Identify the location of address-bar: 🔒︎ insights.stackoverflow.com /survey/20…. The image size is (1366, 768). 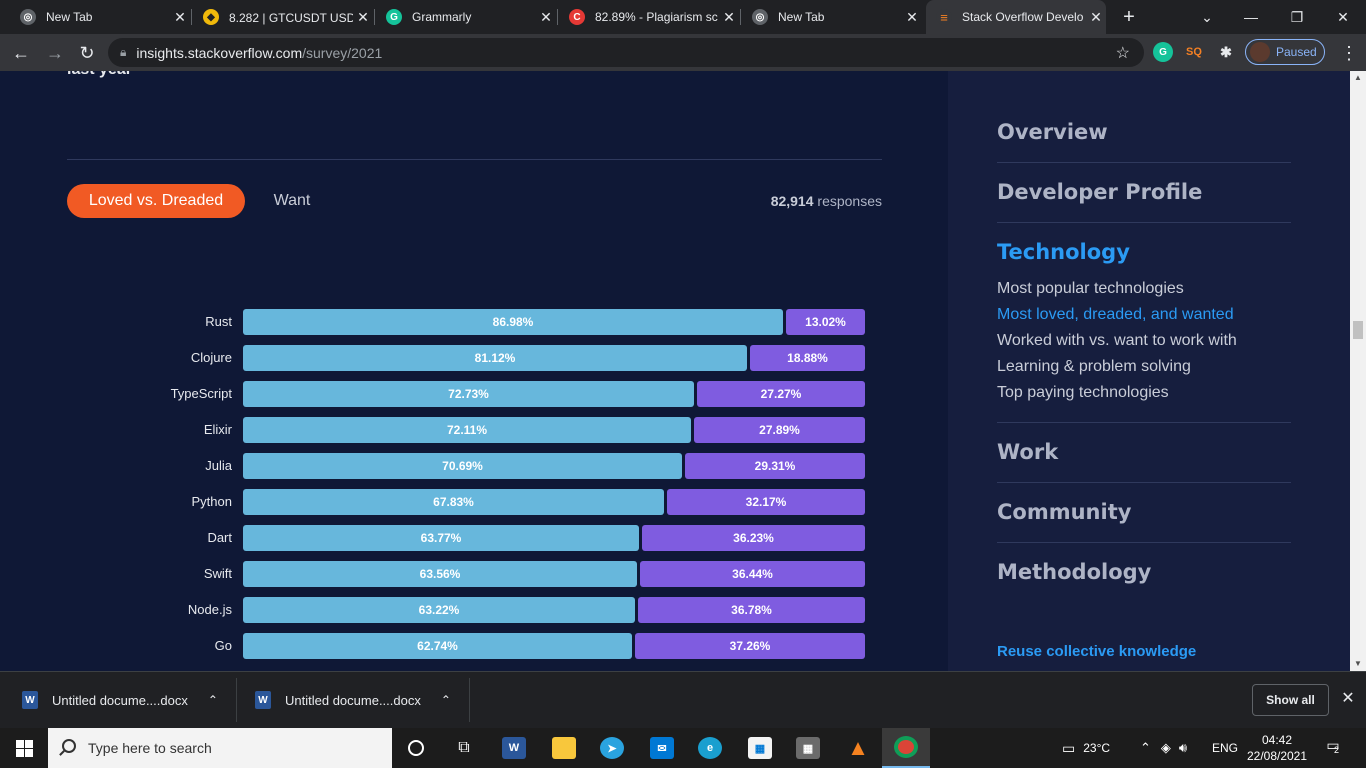
(626, 52).